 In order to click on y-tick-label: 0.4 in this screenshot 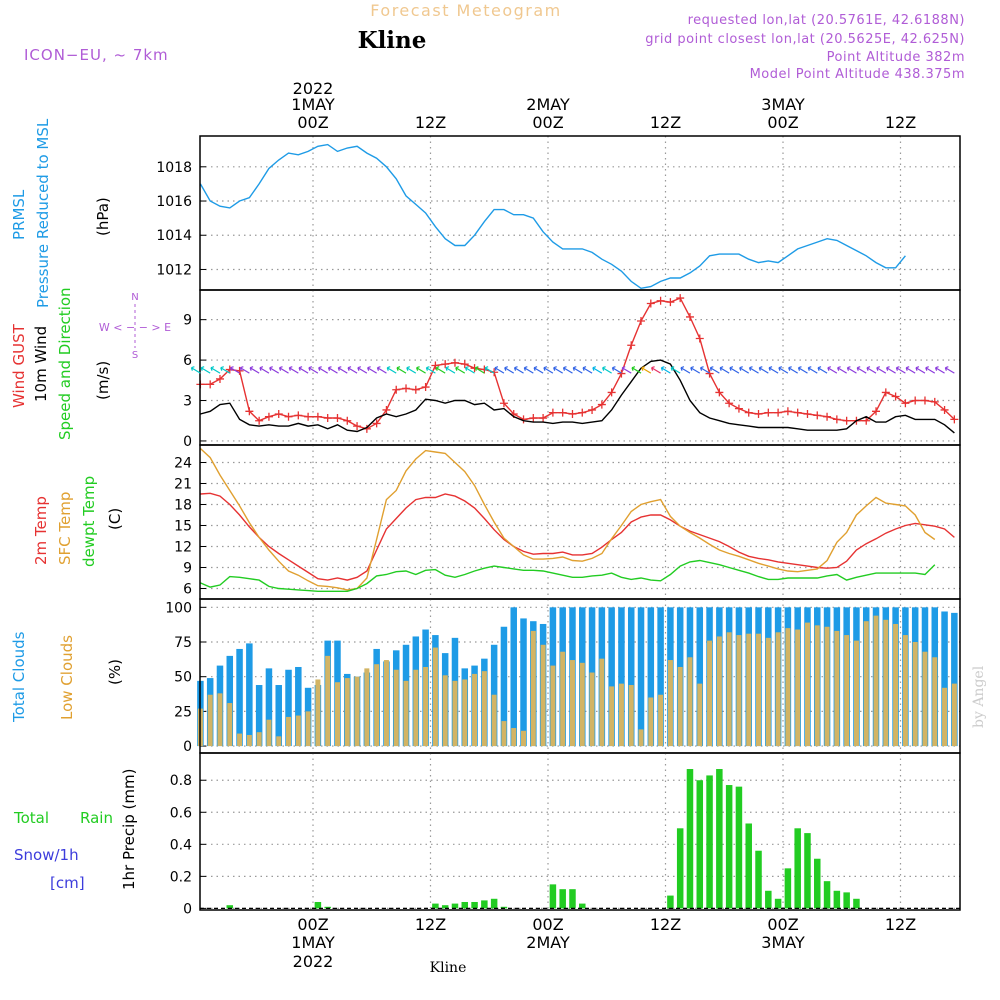, I will do `click(181, 845)`.